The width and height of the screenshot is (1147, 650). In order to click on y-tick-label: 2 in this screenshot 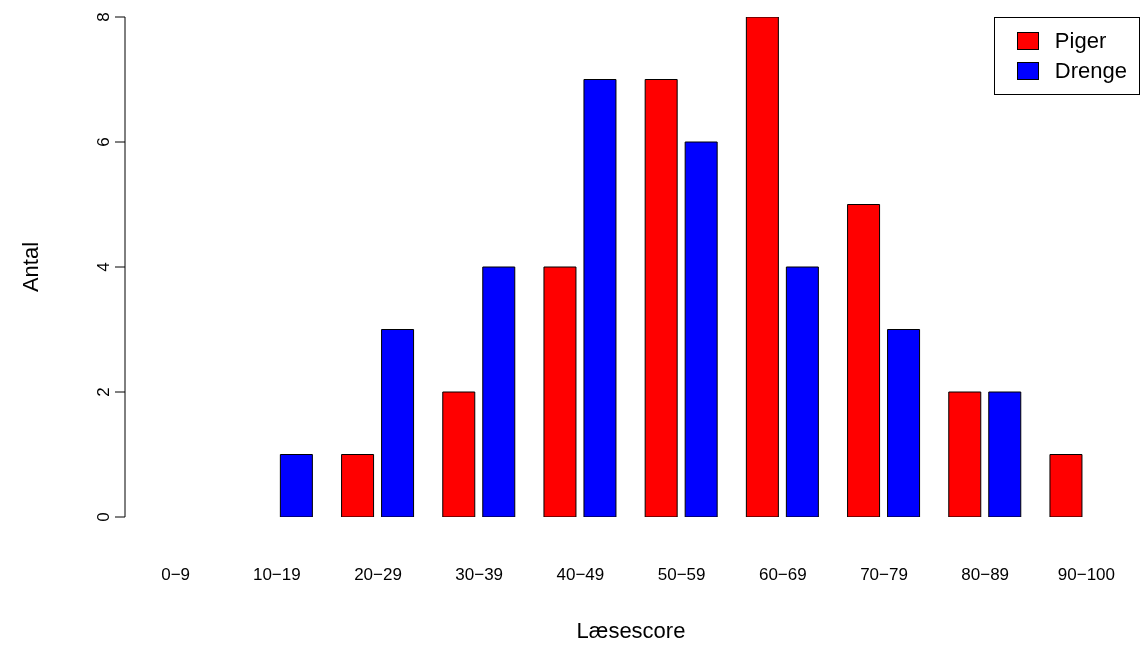, I will do `click(103, 392)`.